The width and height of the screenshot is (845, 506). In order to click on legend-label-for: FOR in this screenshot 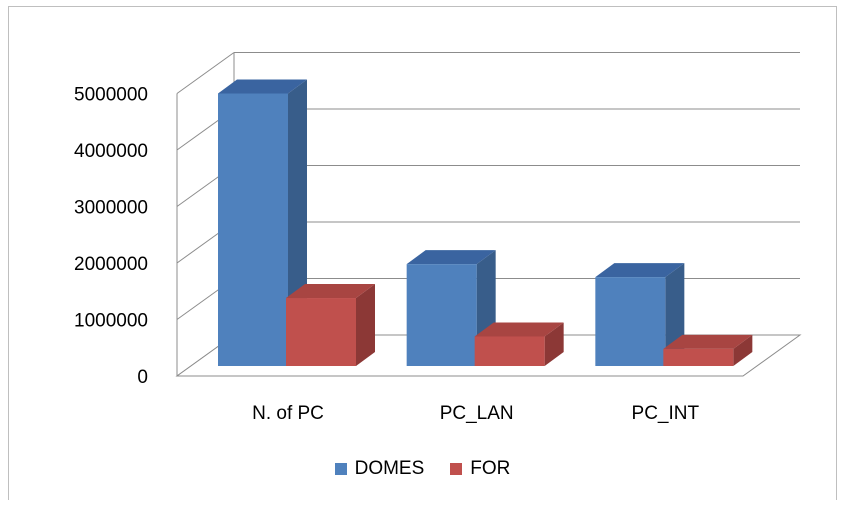, I will do `click(490, 468)`.